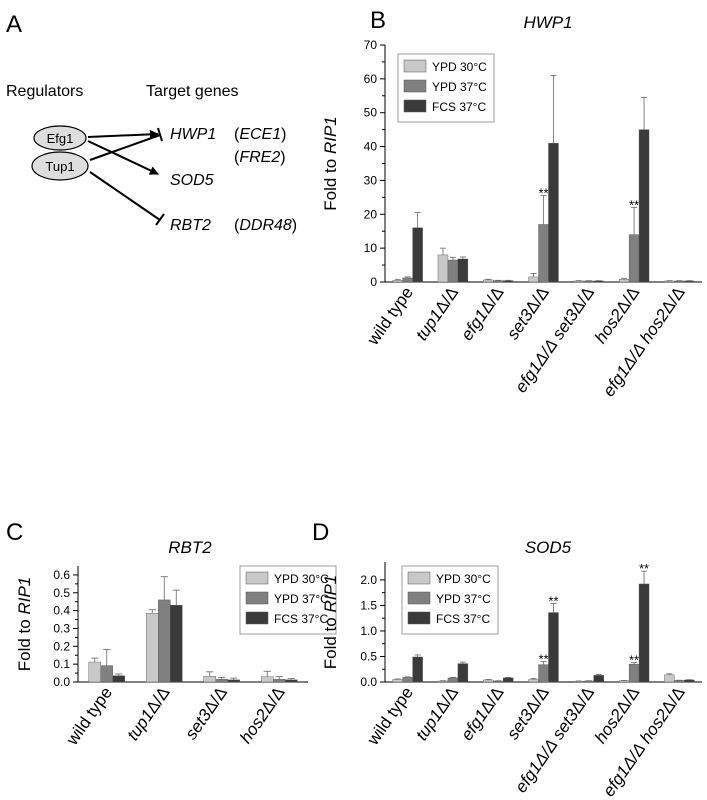 The image size is (707, 800). Describe the element at coordinates (192, 91) in the screenshot. I see `targets-header: Target genes` at that location.